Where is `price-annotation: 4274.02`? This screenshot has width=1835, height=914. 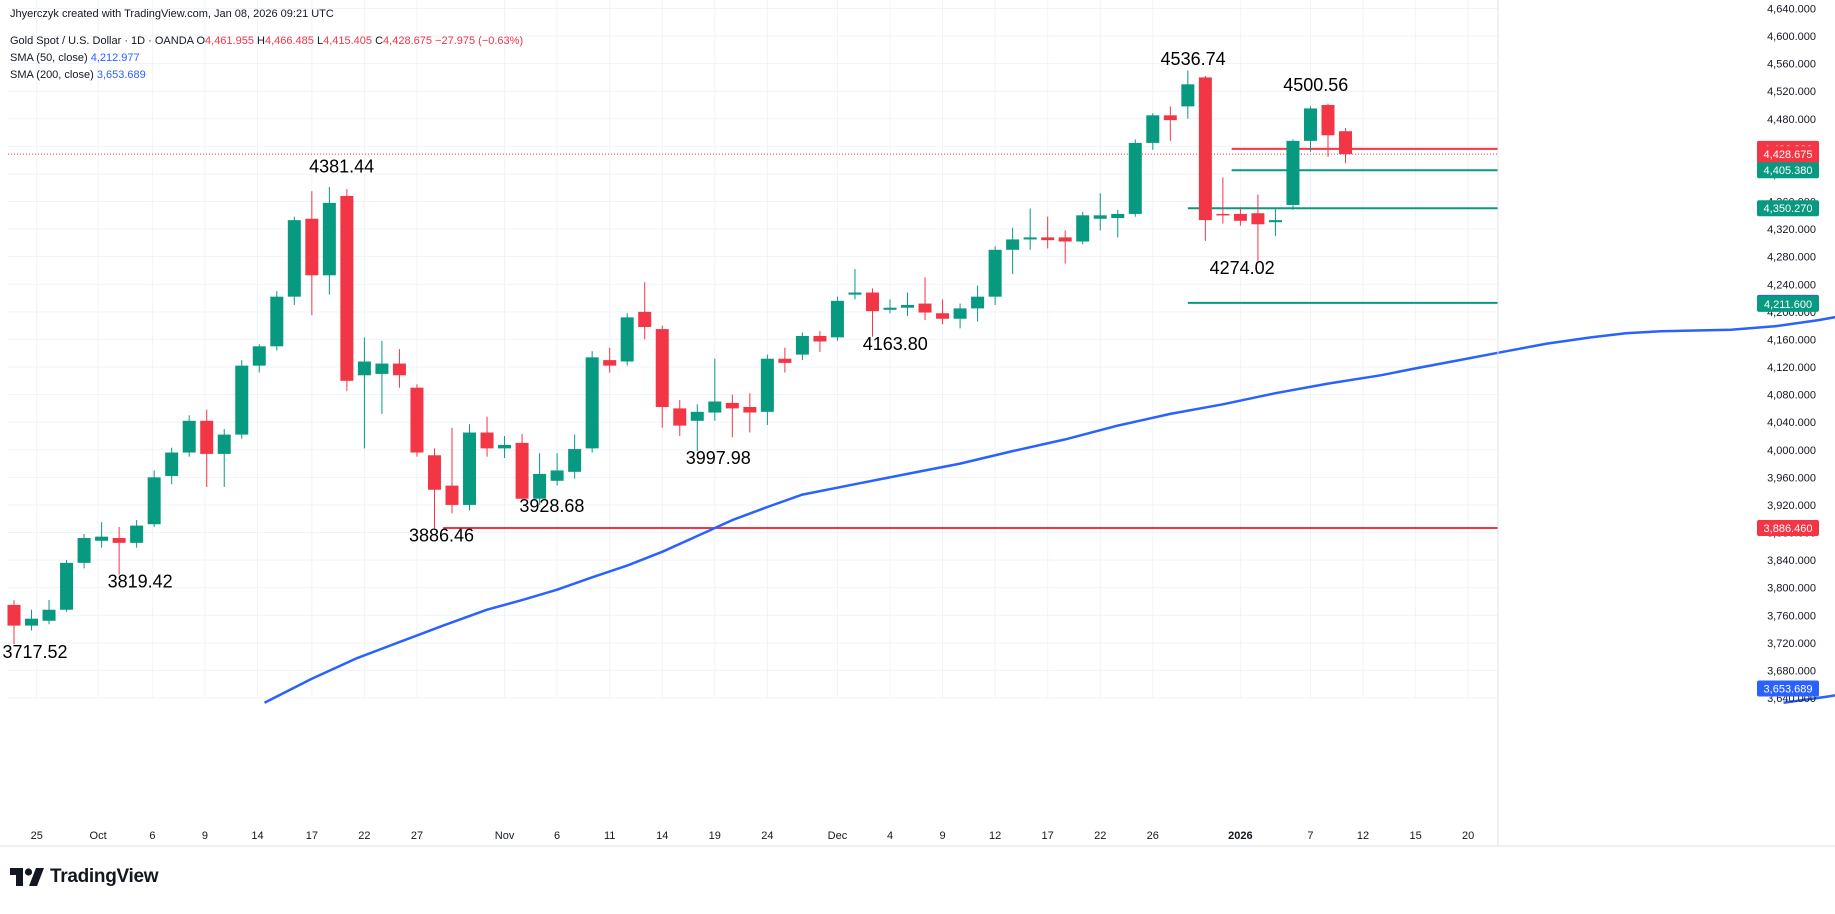
price-annotation: 4274.02 is located at coordinates (1242, 268).